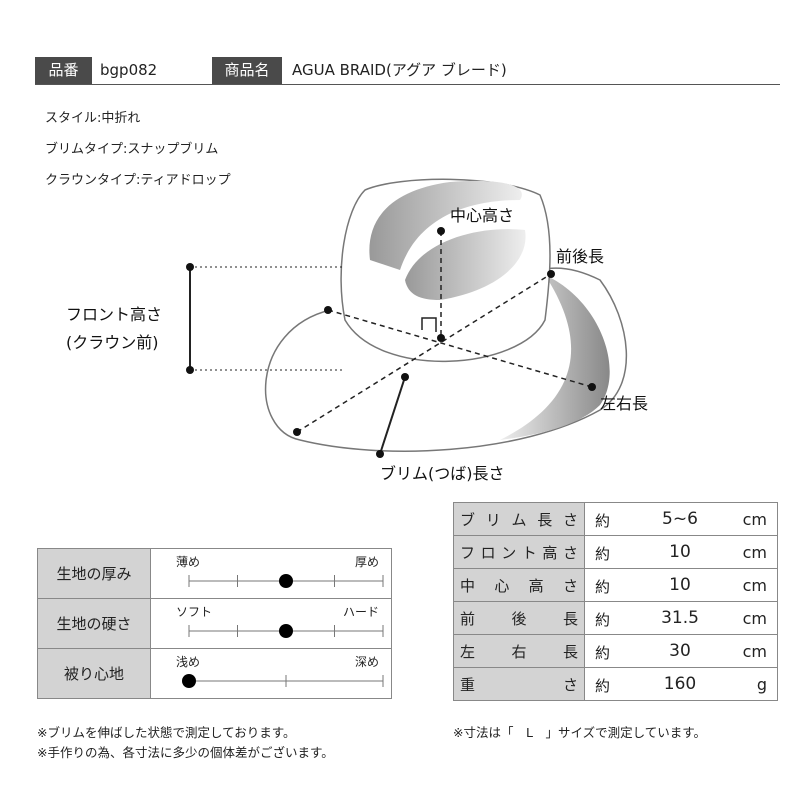  I want to click on measure-label: フロント高さ, so click(519, 552).